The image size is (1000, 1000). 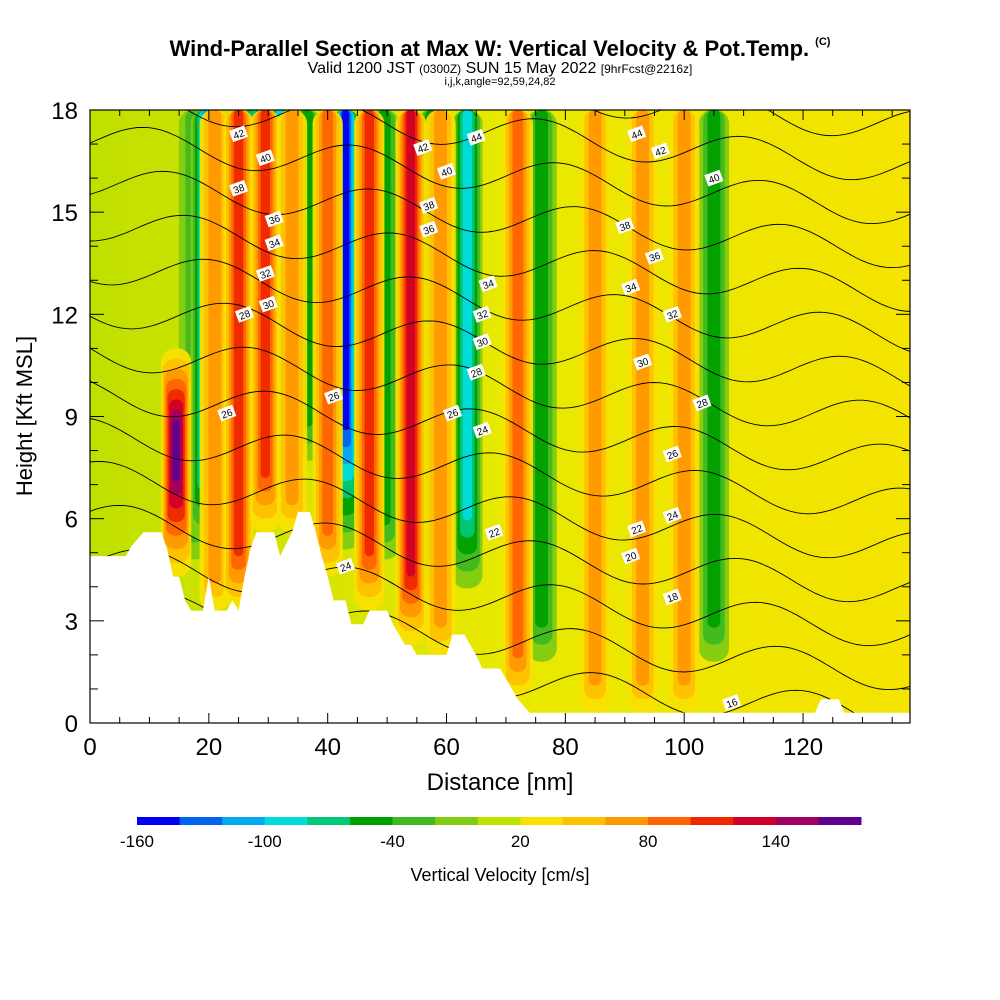 I want to click on theta-label: 40, so click(x=714, y=178).